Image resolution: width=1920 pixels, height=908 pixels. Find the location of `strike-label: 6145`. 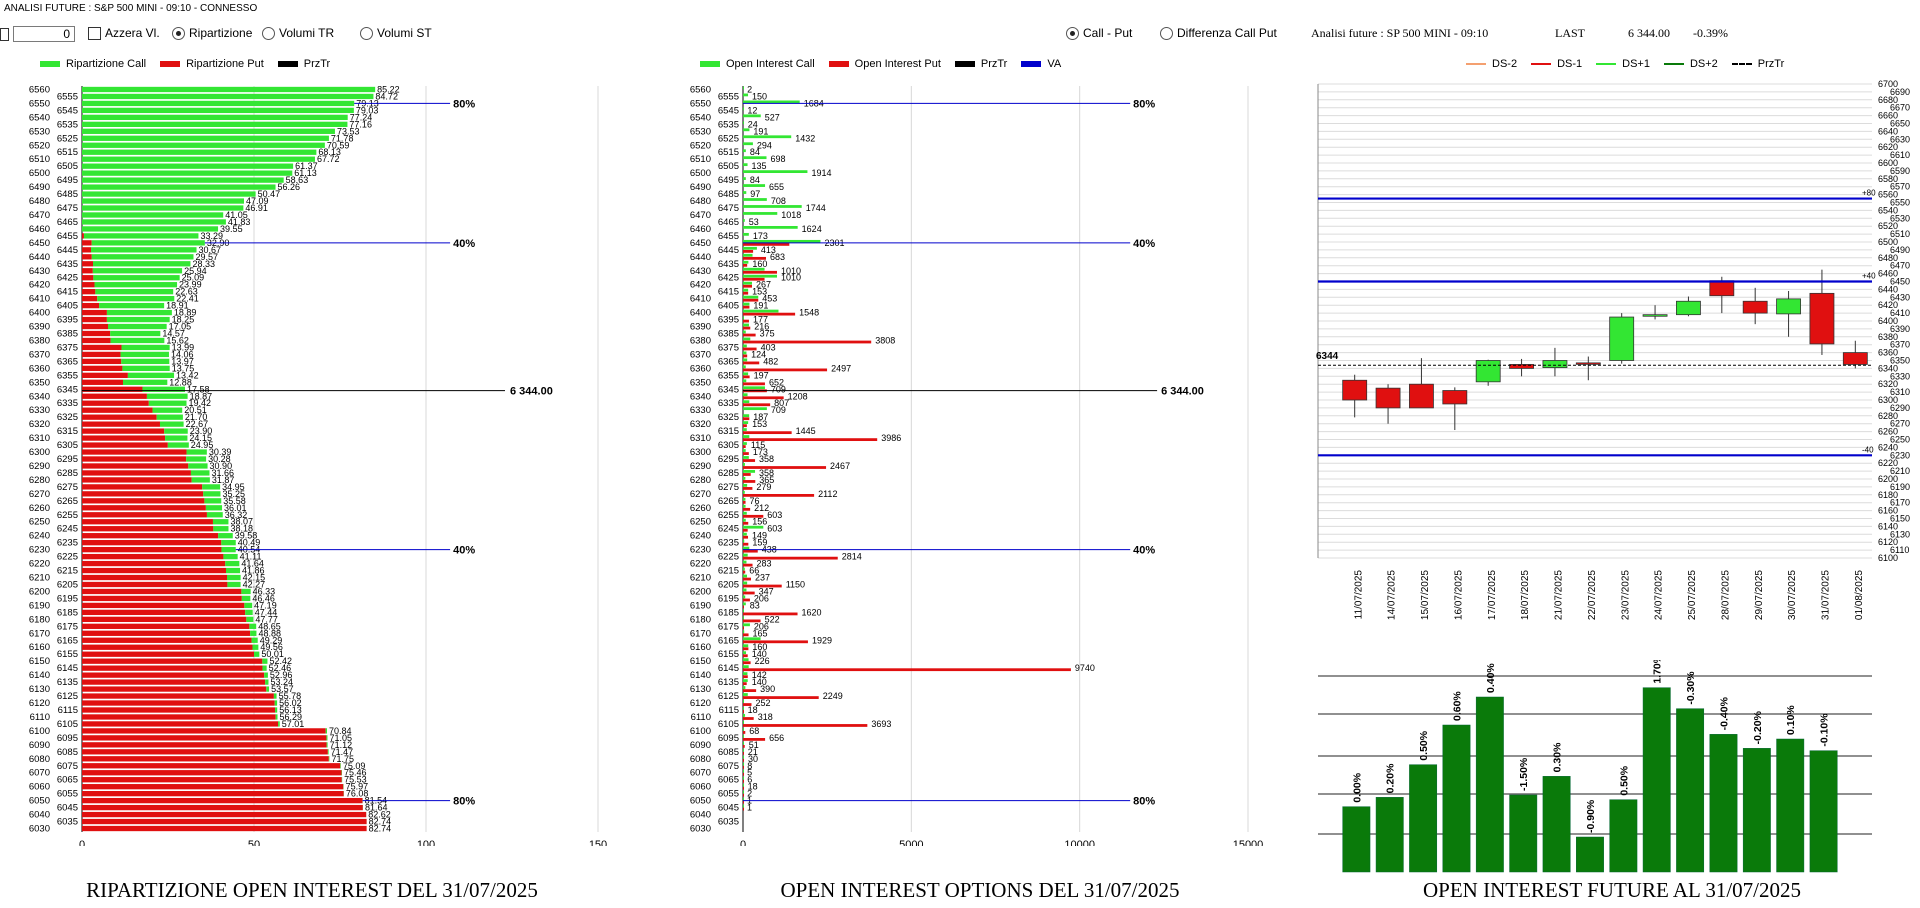

strike-label: 6145 is located at coordinates (67, 668).